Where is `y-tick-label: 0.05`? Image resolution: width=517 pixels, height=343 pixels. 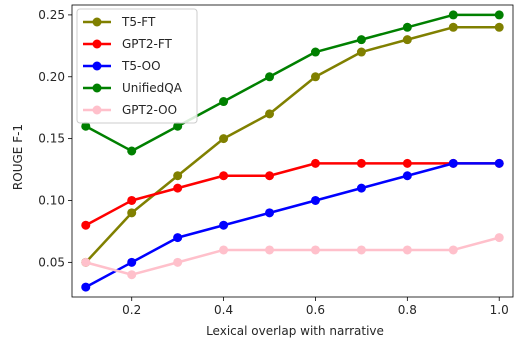
y-tick-label: 0.05 is located at coordinates (51, 262).